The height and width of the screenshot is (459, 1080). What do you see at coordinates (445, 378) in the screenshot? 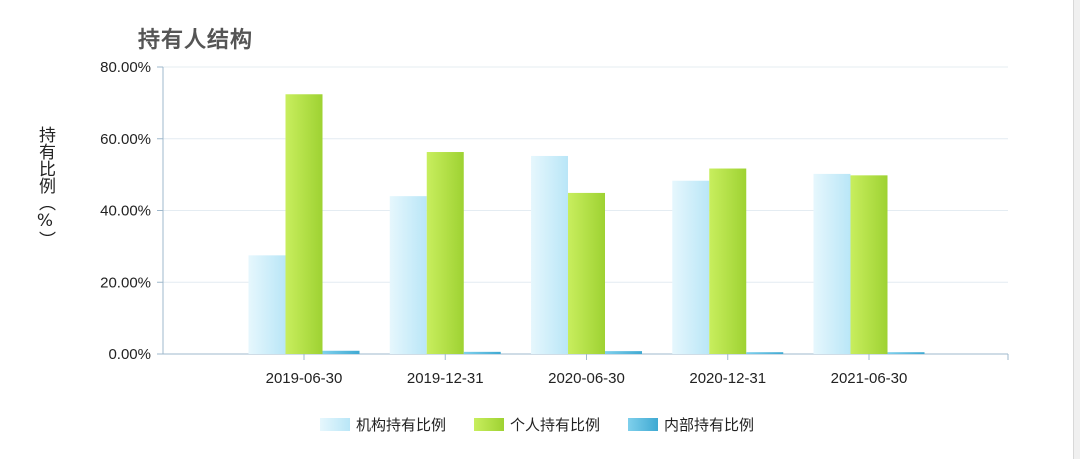
I see `x-tick-label: 2019-12-31` at bounding box center [445, 378].